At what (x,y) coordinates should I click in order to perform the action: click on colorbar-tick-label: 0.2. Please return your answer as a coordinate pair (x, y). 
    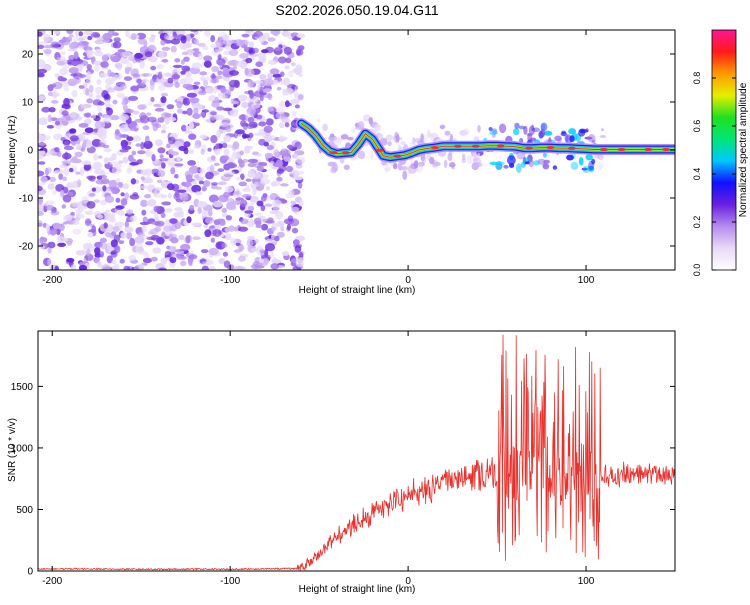
    Looking at the image, I should click on (697, 222).